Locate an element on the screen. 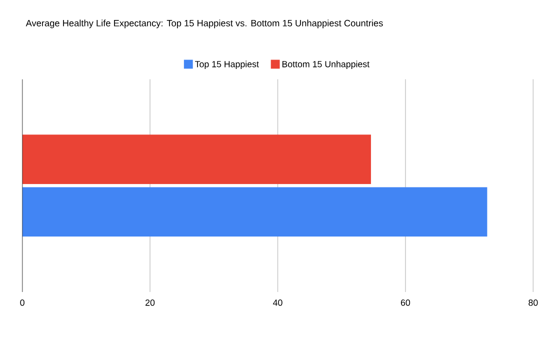  x-tick-label: 80 is located at coordinates (533, 303).